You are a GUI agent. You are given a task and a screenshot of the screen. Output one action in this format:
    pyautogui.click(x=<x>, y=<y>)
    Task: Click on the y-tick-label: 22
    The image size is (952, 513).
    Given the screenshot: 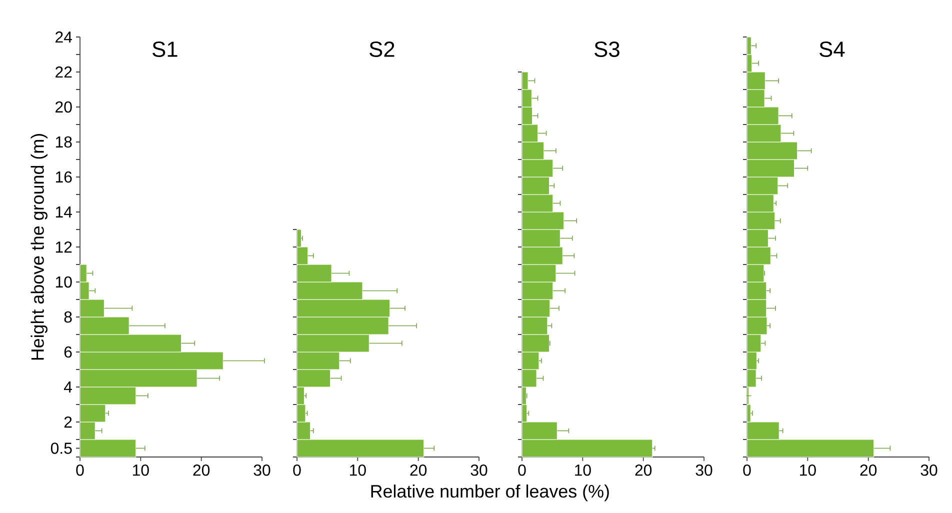 What is the action you would take?
    pyautogui.click(x=64, y=72)
    